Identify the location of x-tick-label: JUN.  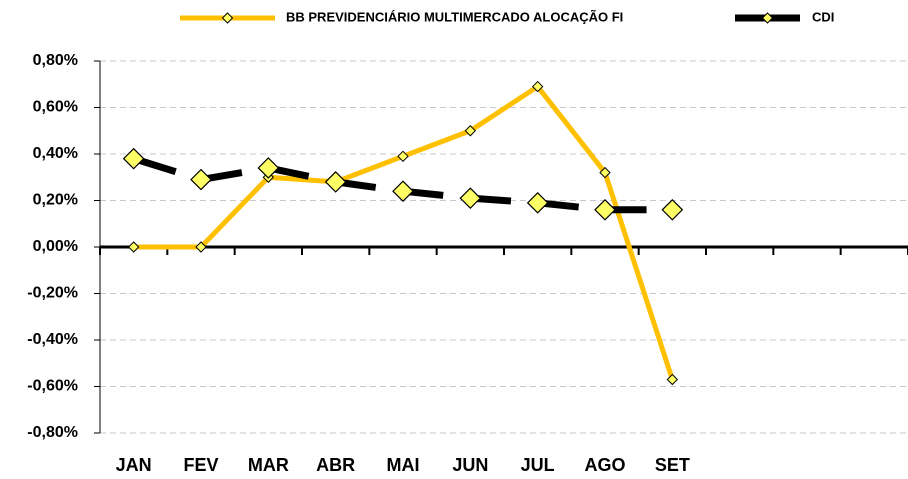
(470, 465).